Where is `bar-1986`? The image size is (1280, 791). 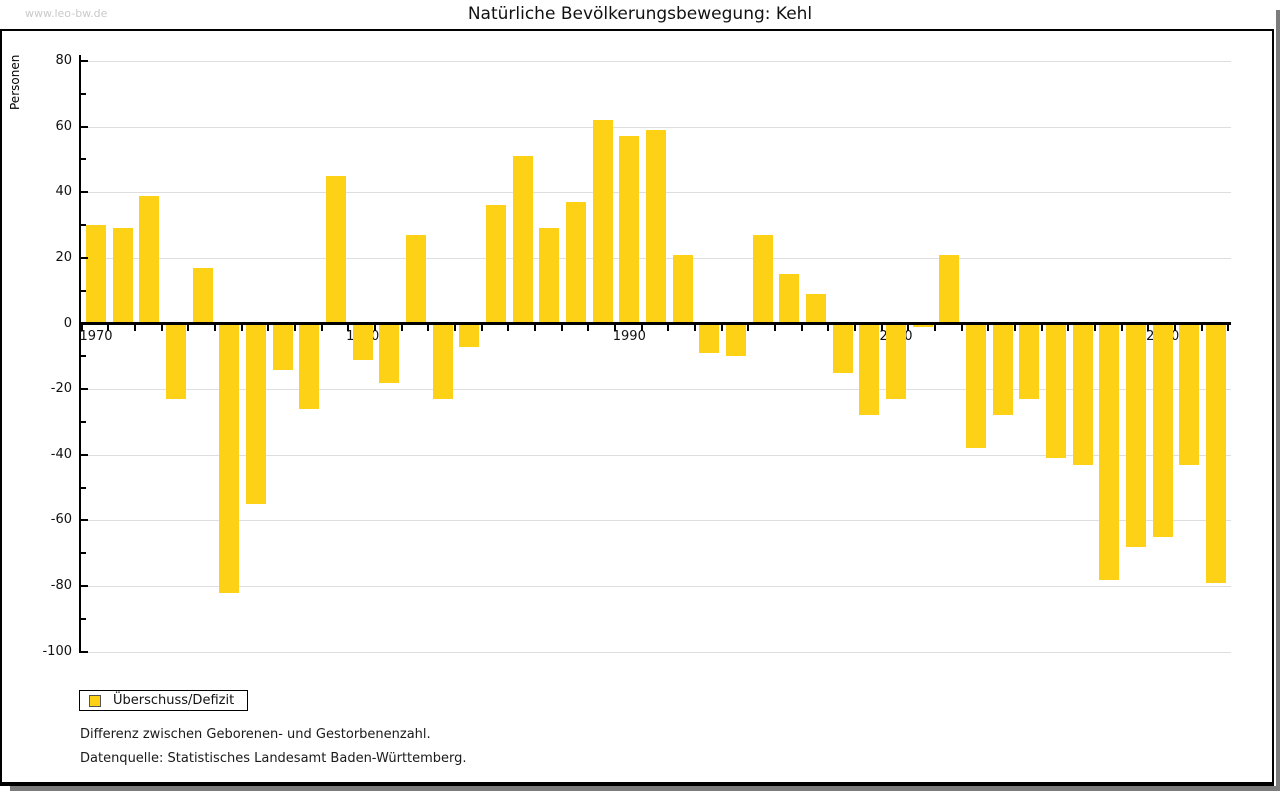
bar-1986 is located at coordinates (522, 240).